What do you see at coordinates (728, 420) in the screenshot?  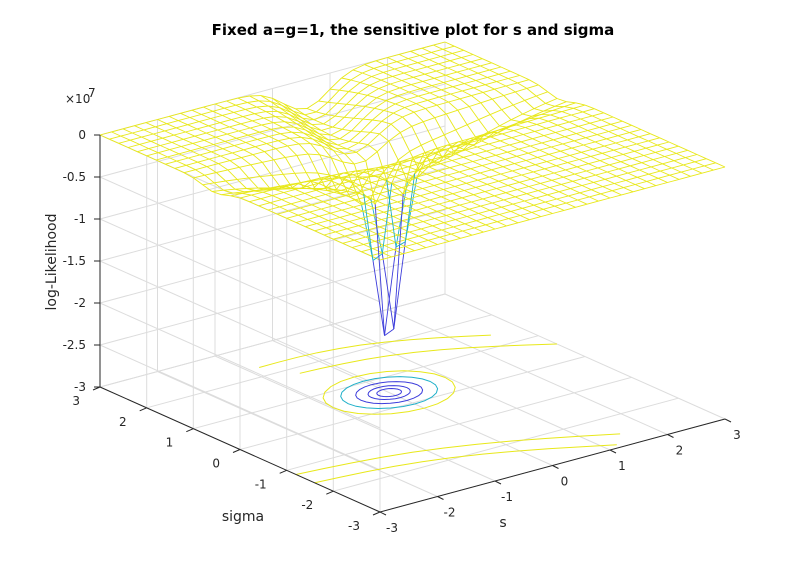 I see `s-tick-mark` at bounding box center [728, 420].